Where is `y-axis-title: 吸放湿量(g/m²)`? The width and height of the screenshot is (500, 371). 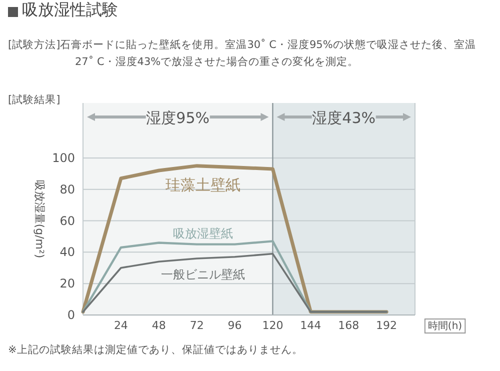
y-axis-title: 吸放湿量(g/m²) is located at coordinates (39, 219).